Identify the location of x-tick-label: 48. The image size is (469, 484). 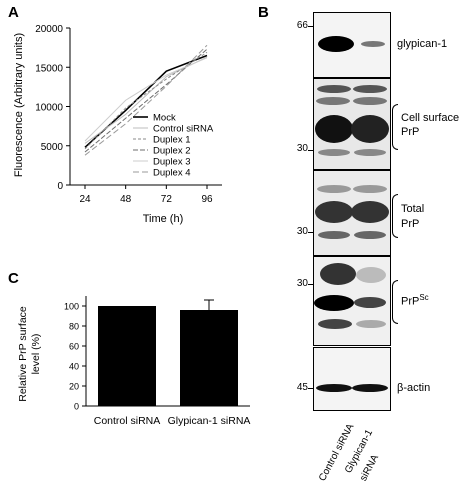
(126, 199).